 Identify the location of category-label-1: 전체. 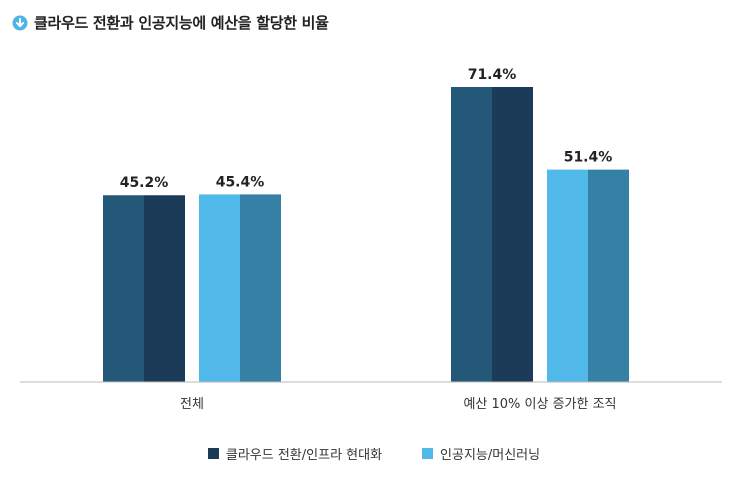
(192, 404).